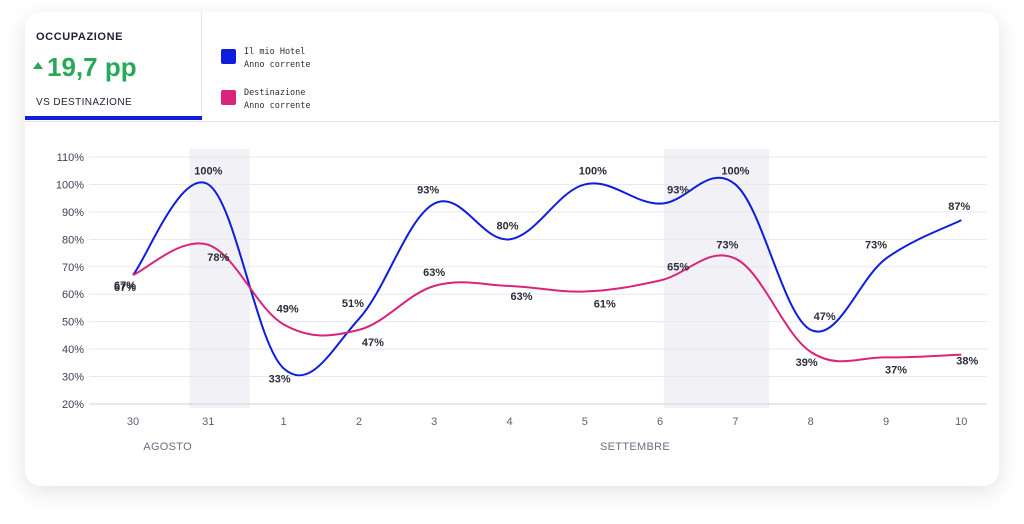 This screenshot has width=1024, height=524. I want to click on x-tick-label: 8, so click(811, 422).